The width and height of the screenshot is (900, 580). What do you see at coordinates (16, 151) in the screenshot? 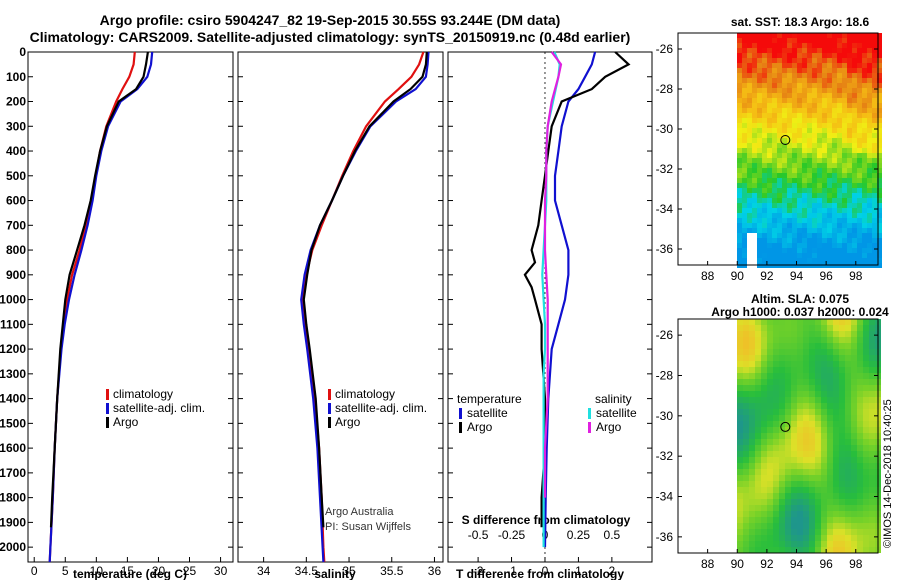
I see `depth-tick-label: 400` at bounding box center [16, 151].